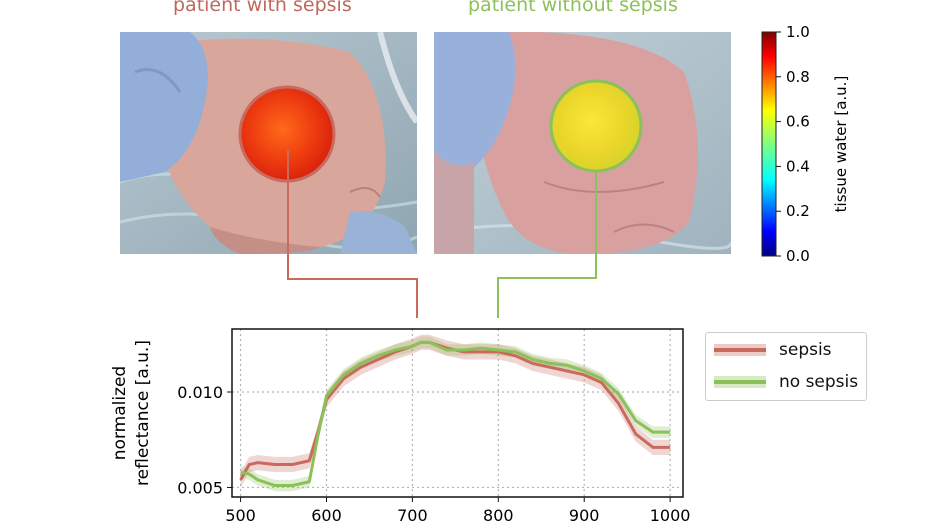 Image resolution: width=940 pixels, height=529 pixels. What do you see at coordinates (793, 144) in the screenshot?
I see `colorbar-ticks: 1.0 0.8 0.6 0.4 0.2 0.0` at bounding box center [793, 144].